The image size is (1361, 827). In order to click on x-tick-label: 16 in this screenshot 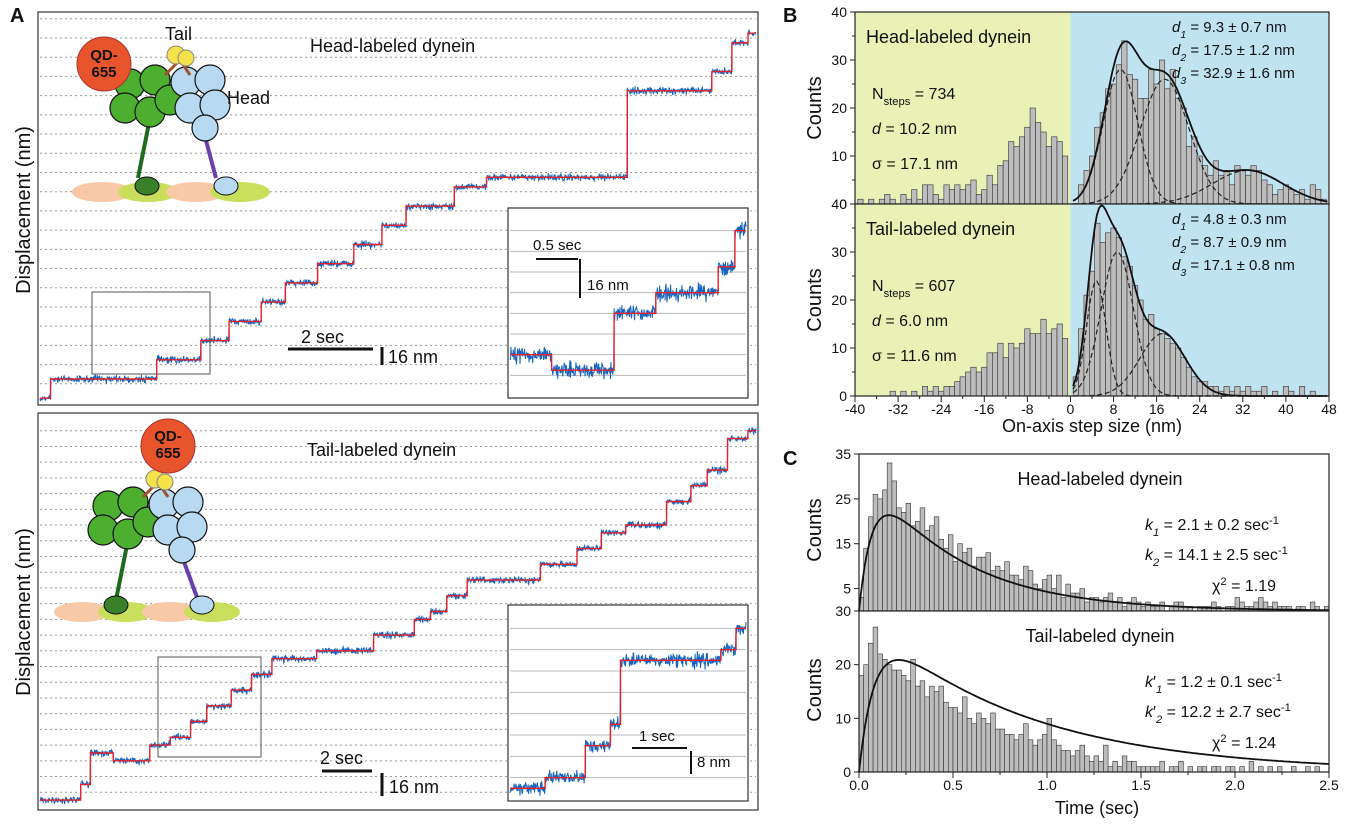, I will do `click(1157, 409)`.